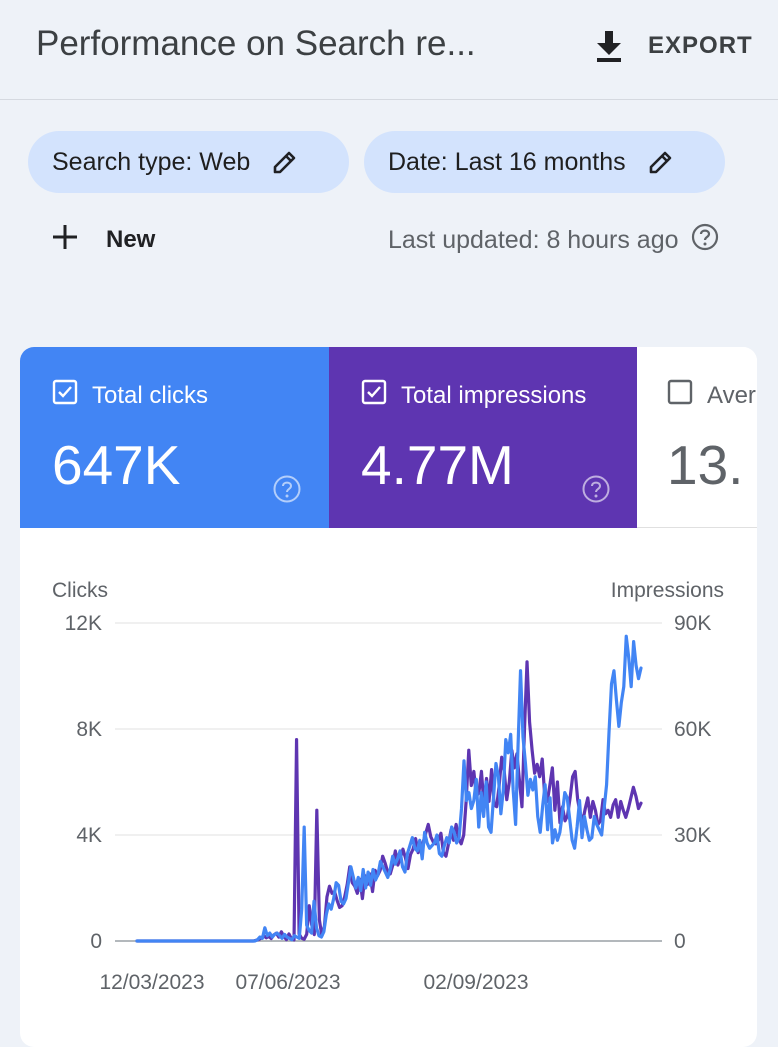  Describe the element at coordinates (667, 590) in the screenshot. I see `right-axis-title: Impressions` at that location.